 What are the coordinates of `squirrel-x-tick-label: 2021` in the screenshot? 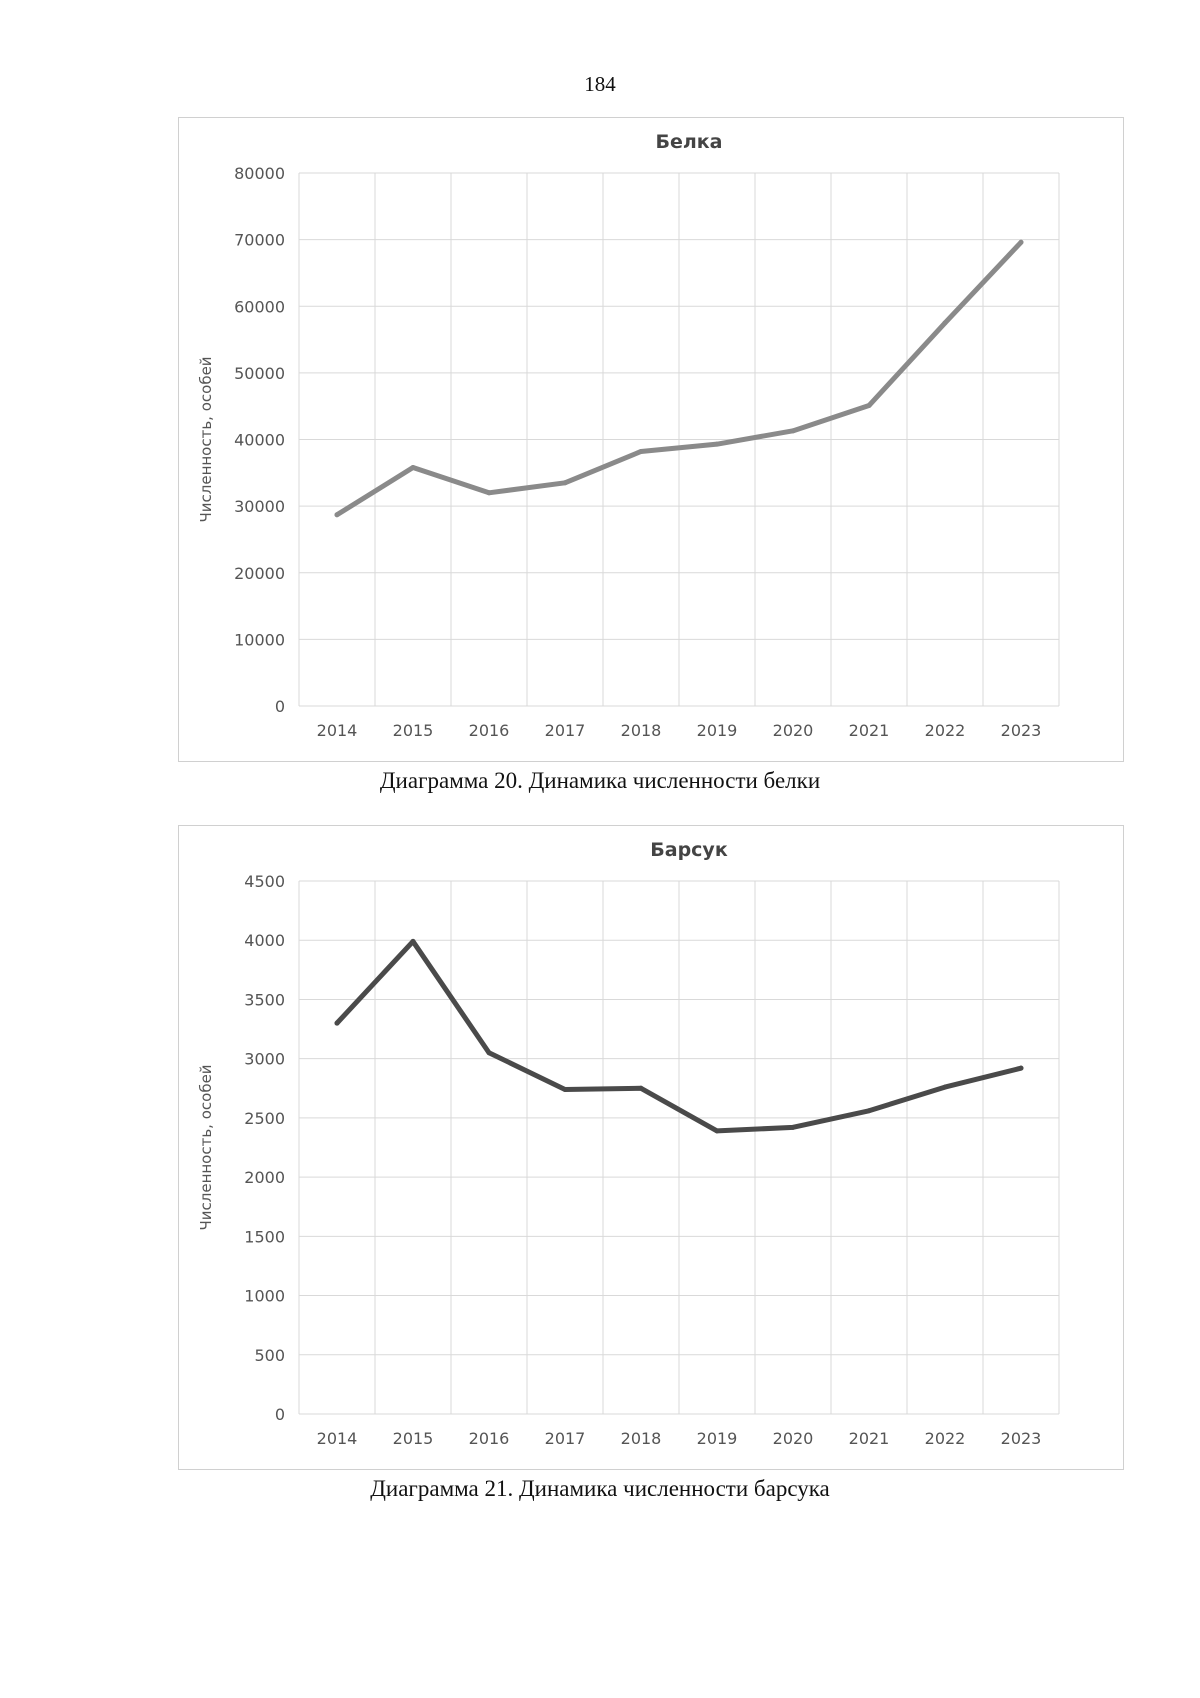 It's located at (869, 730).